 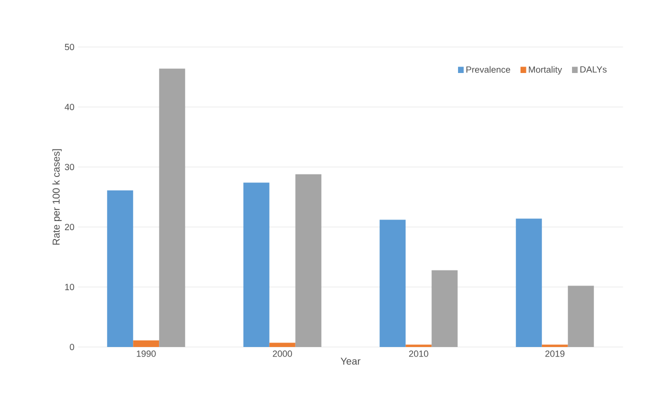 What do you see at coordinates (146, 353) in the screenshot?
I see `x-tick-label: 1990` at bounding box center [146, 353].